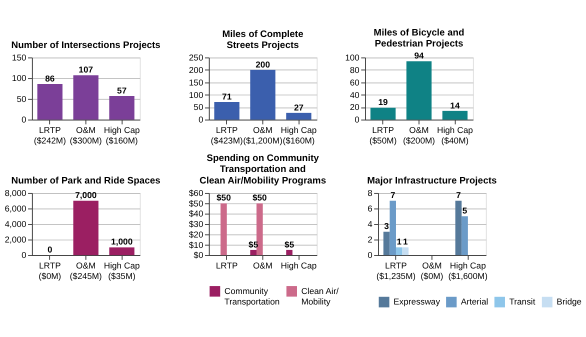 The height and width of the screenshot is (337, 586). I want to click on data-label: 94, so click(419, 55).